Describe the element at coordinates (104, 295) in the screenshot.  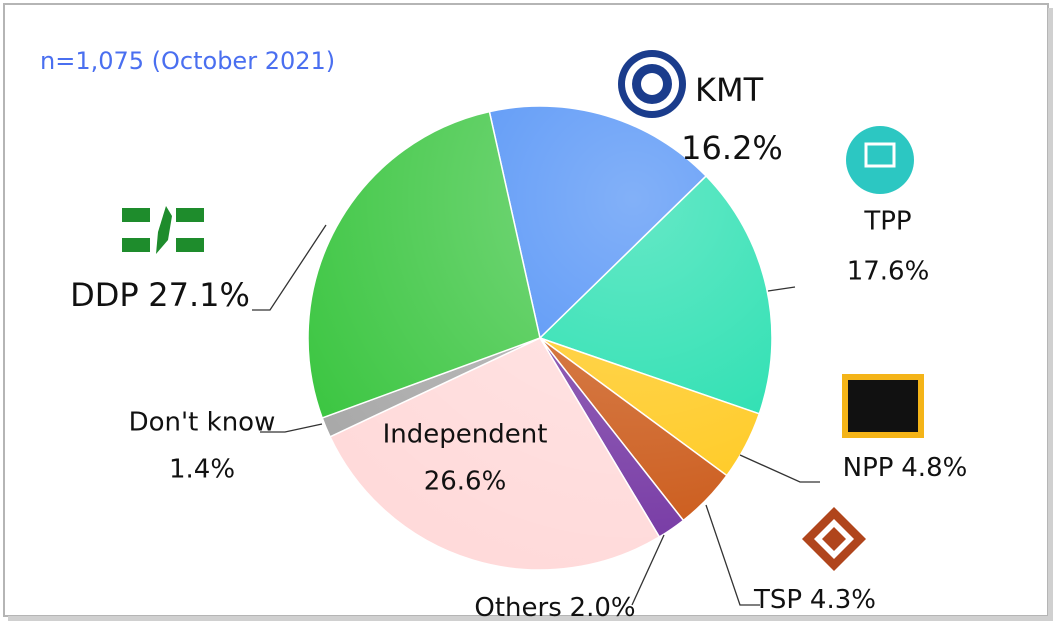
I see `category-label: DDP` at that location.